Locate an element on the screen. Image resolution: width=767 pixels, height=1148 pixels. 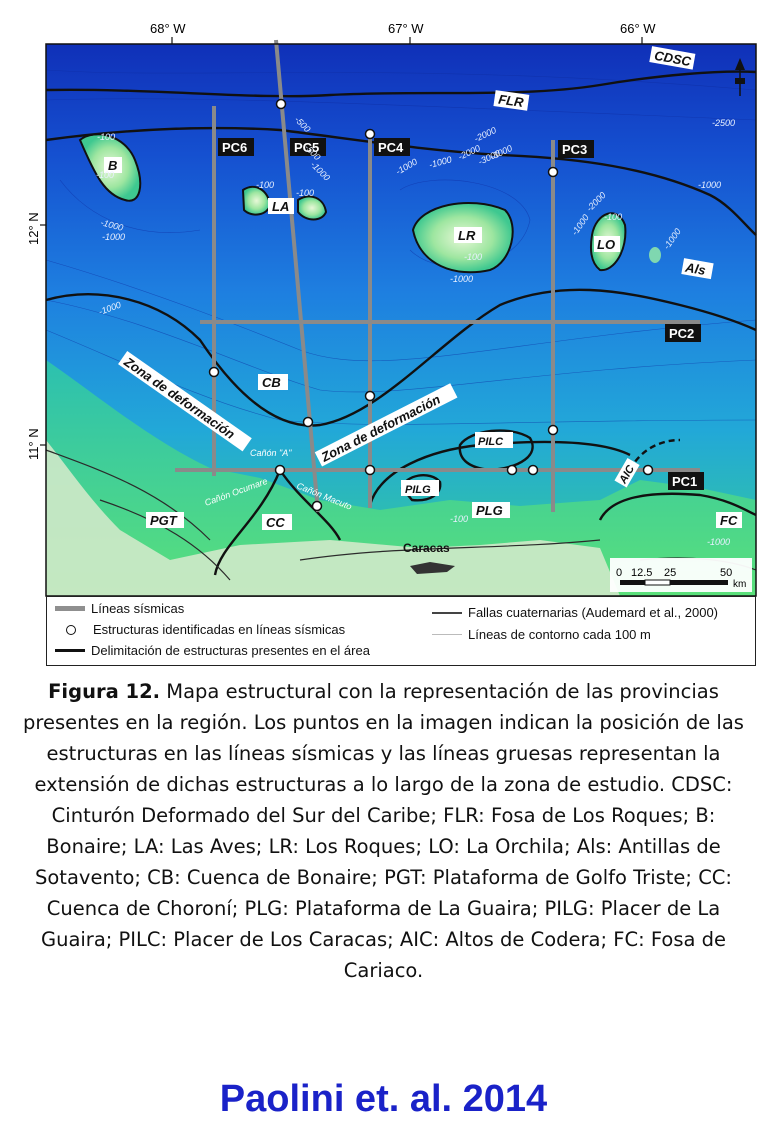
legend-seismic-symbol is located at coordinates (70, 608).